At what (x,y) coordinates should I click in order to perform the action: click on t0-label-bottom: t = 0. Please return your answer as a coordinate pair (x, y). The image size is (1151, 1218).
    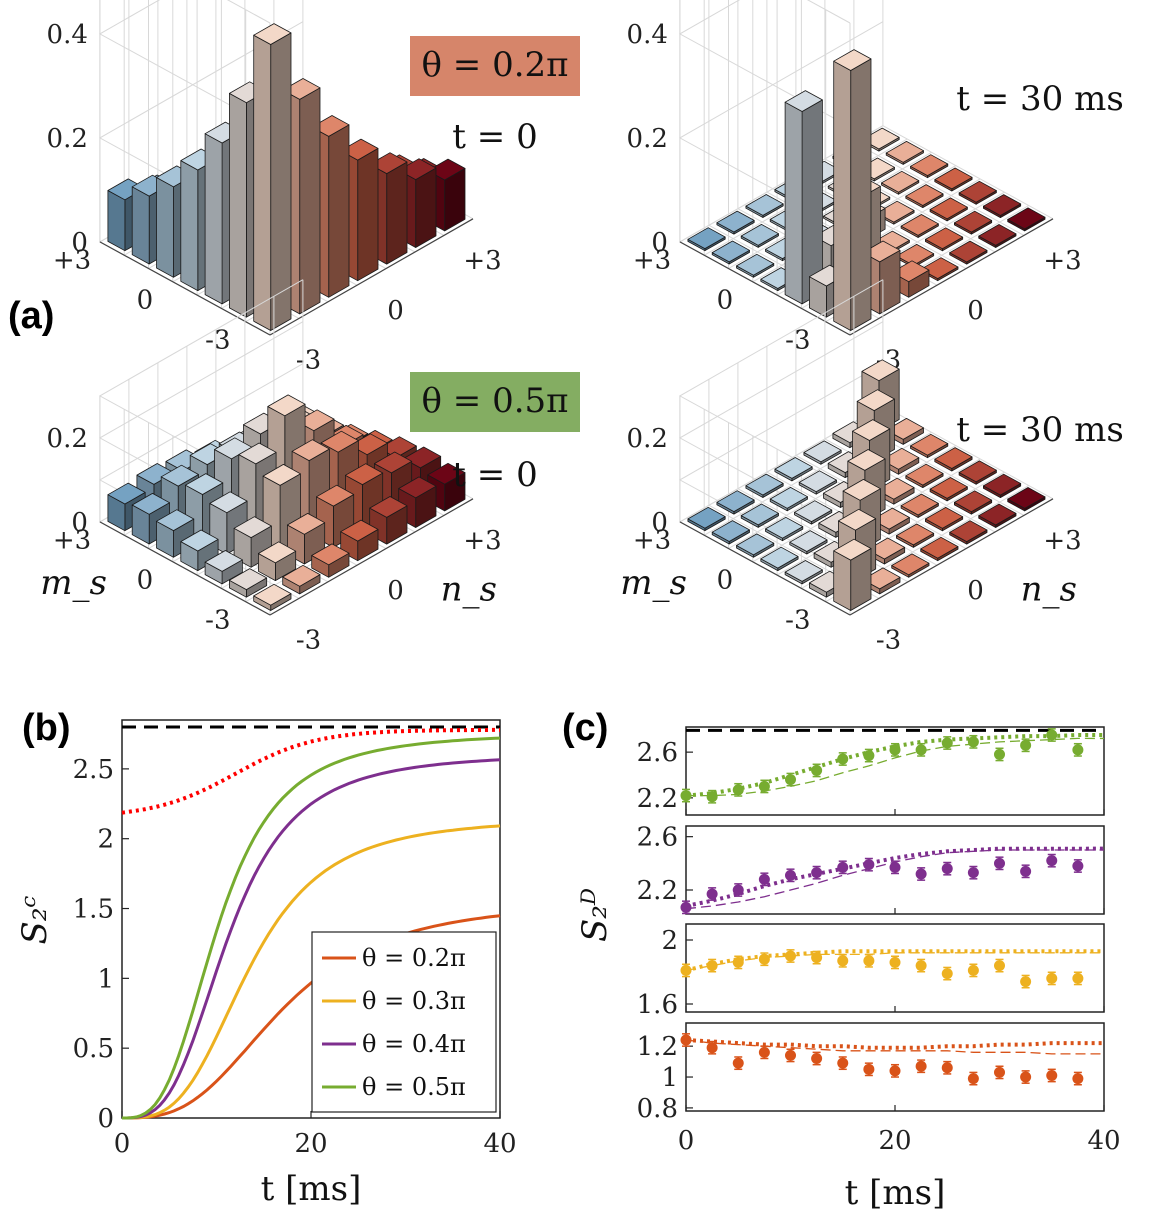
    Looking at the image, I should click on (494, 475).